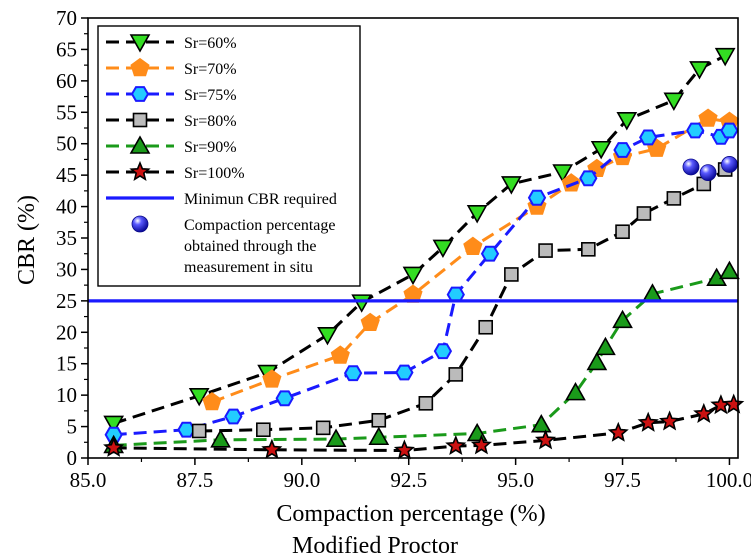 The height and width of the screenshot is (560, 751). I want to click on x-tick-label: 92.5, so click(408, 480).